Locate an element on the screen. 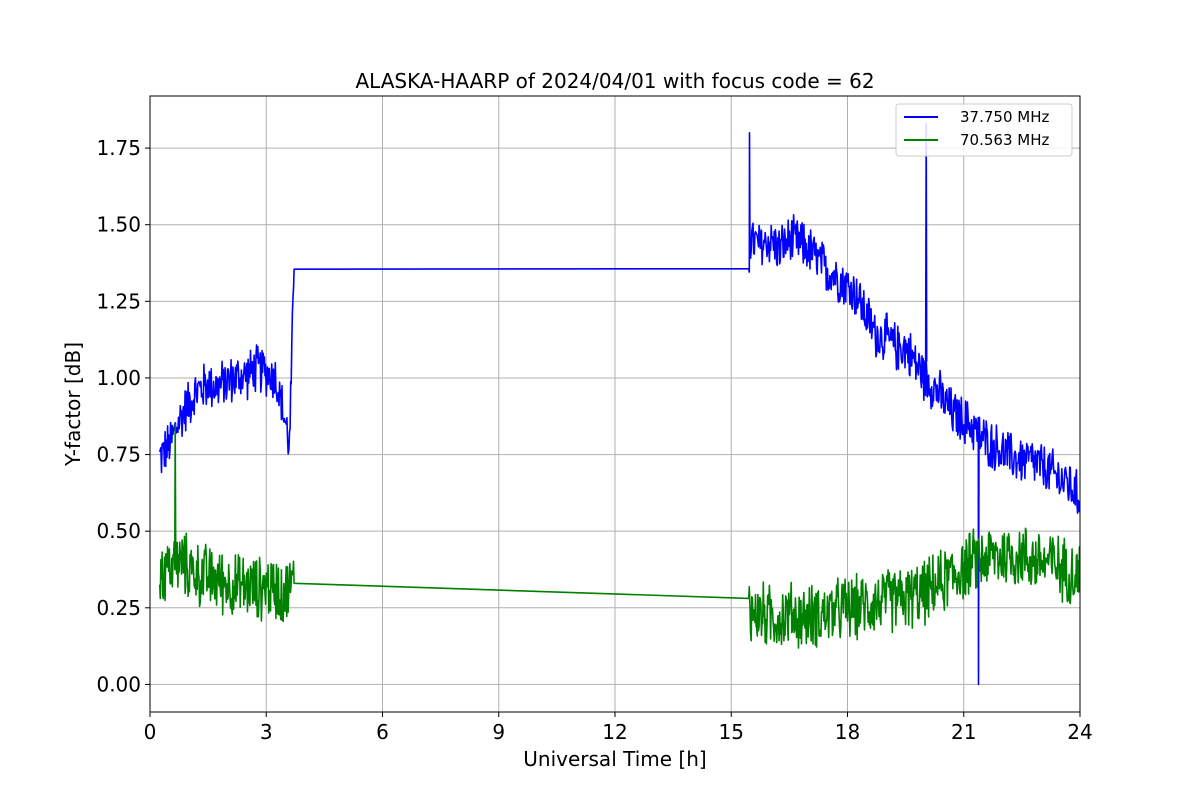 The width and height of the screenshot is (1200, 800). y-tick-label: 0.50 is located at coordinates (118, 531).